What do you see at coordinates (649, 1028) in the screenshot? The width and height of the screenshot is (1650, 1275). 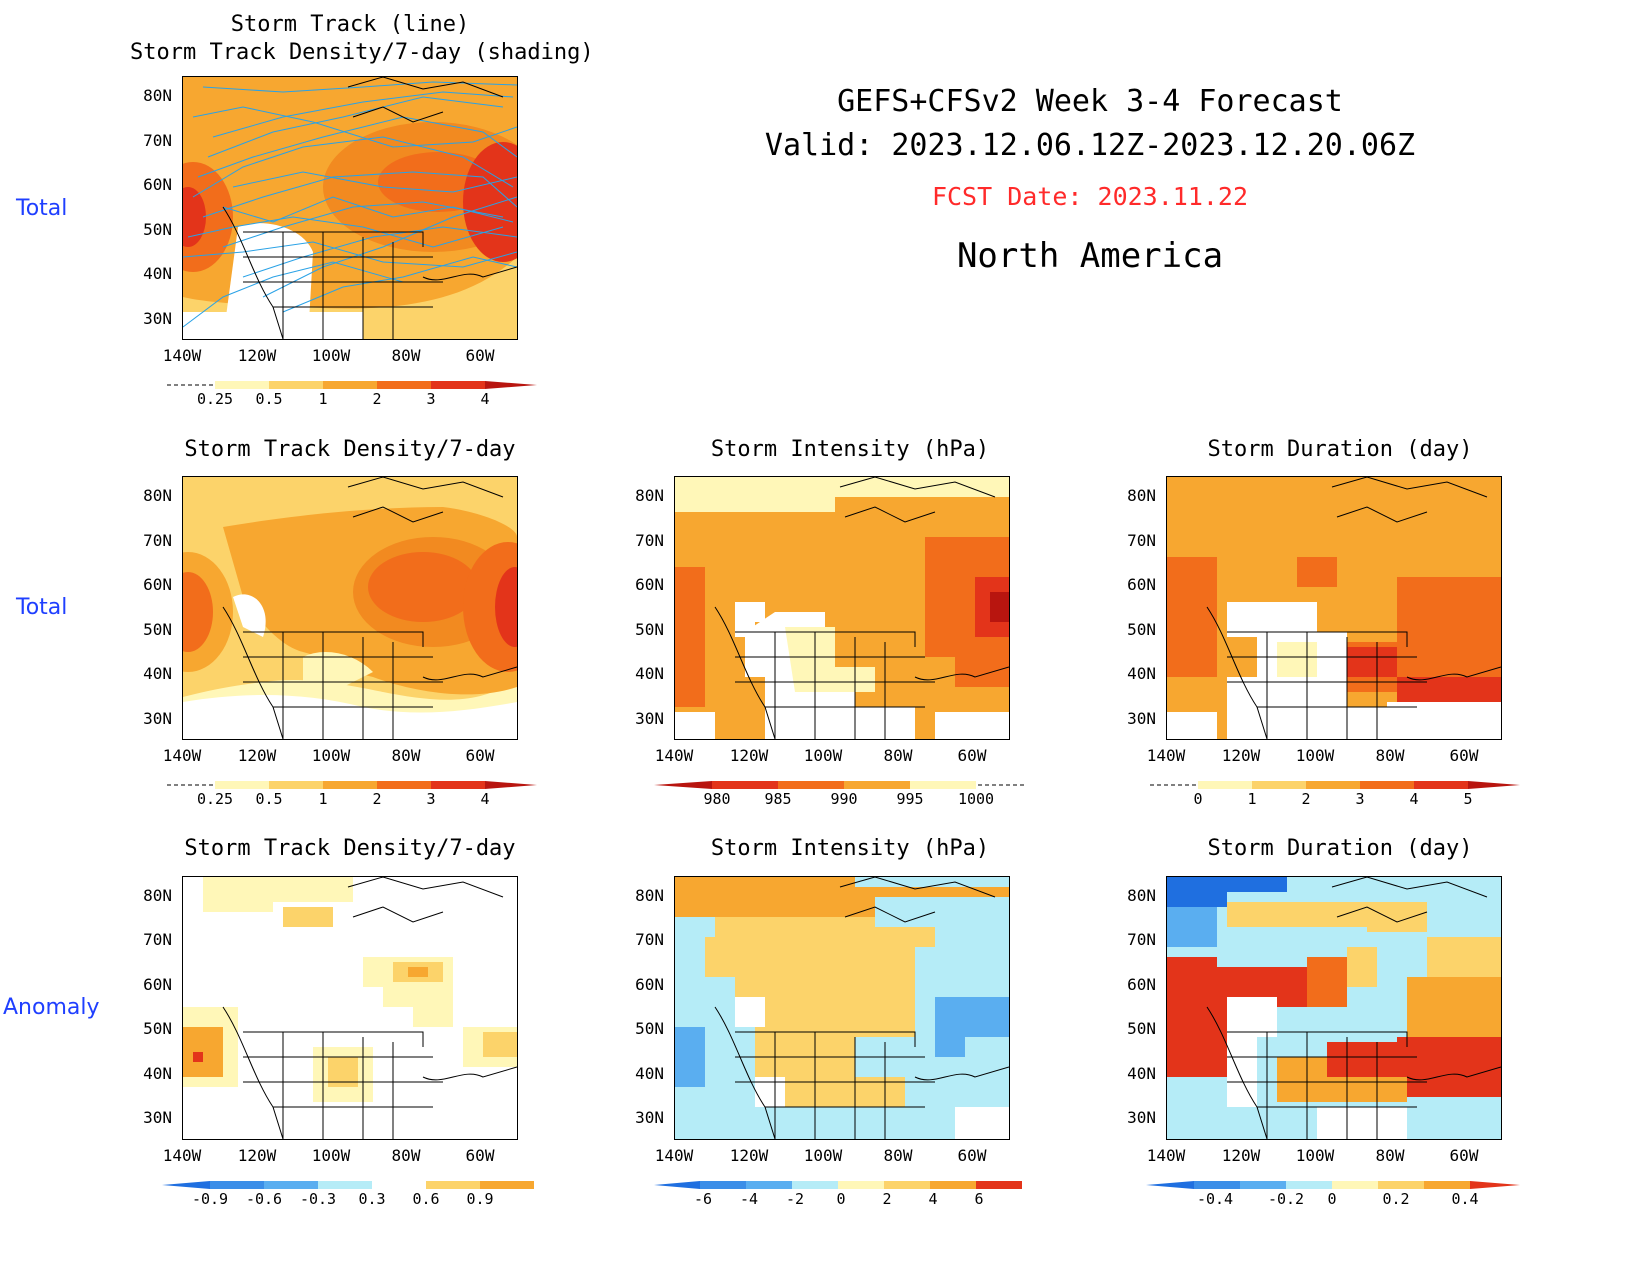 I see `panel6-lat-50n: 50N` at bounding box center [649, 1028].